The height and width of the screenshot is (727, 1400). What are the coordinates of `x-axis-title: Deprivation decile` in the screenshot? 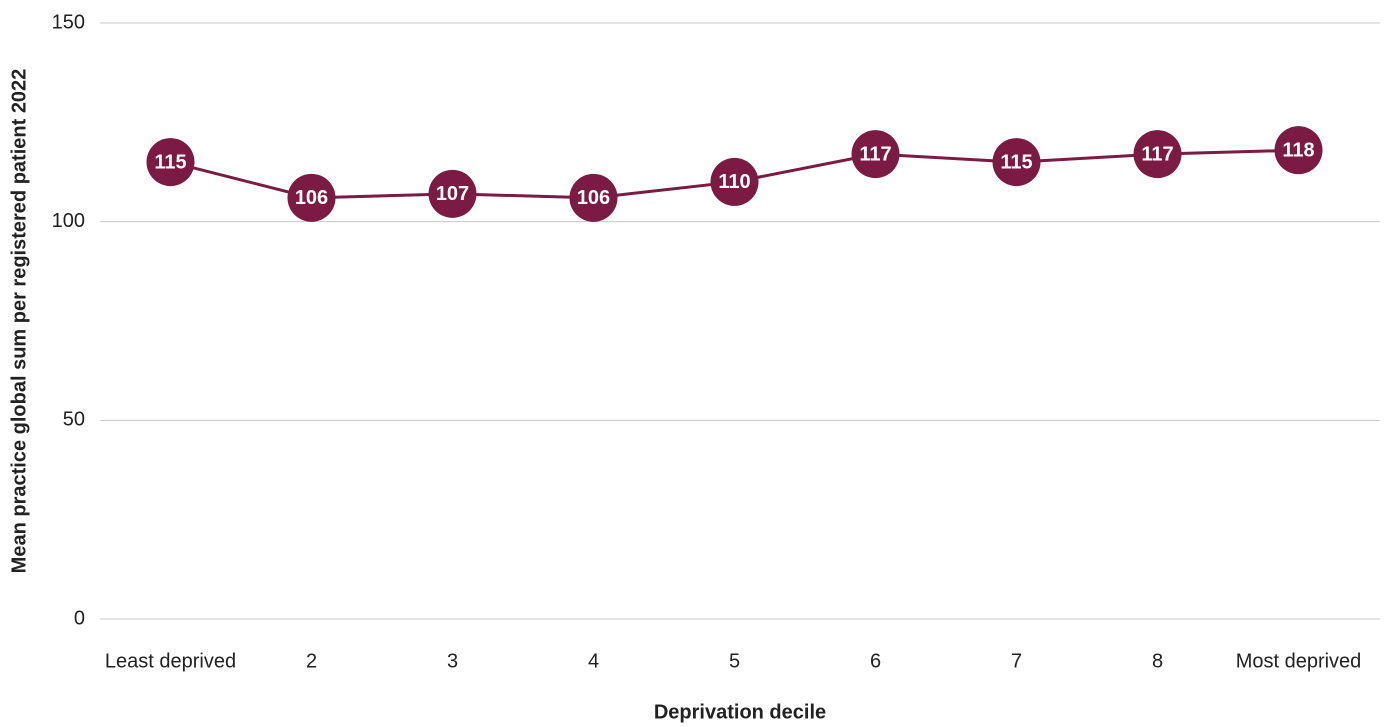 It's located at (740, 712).